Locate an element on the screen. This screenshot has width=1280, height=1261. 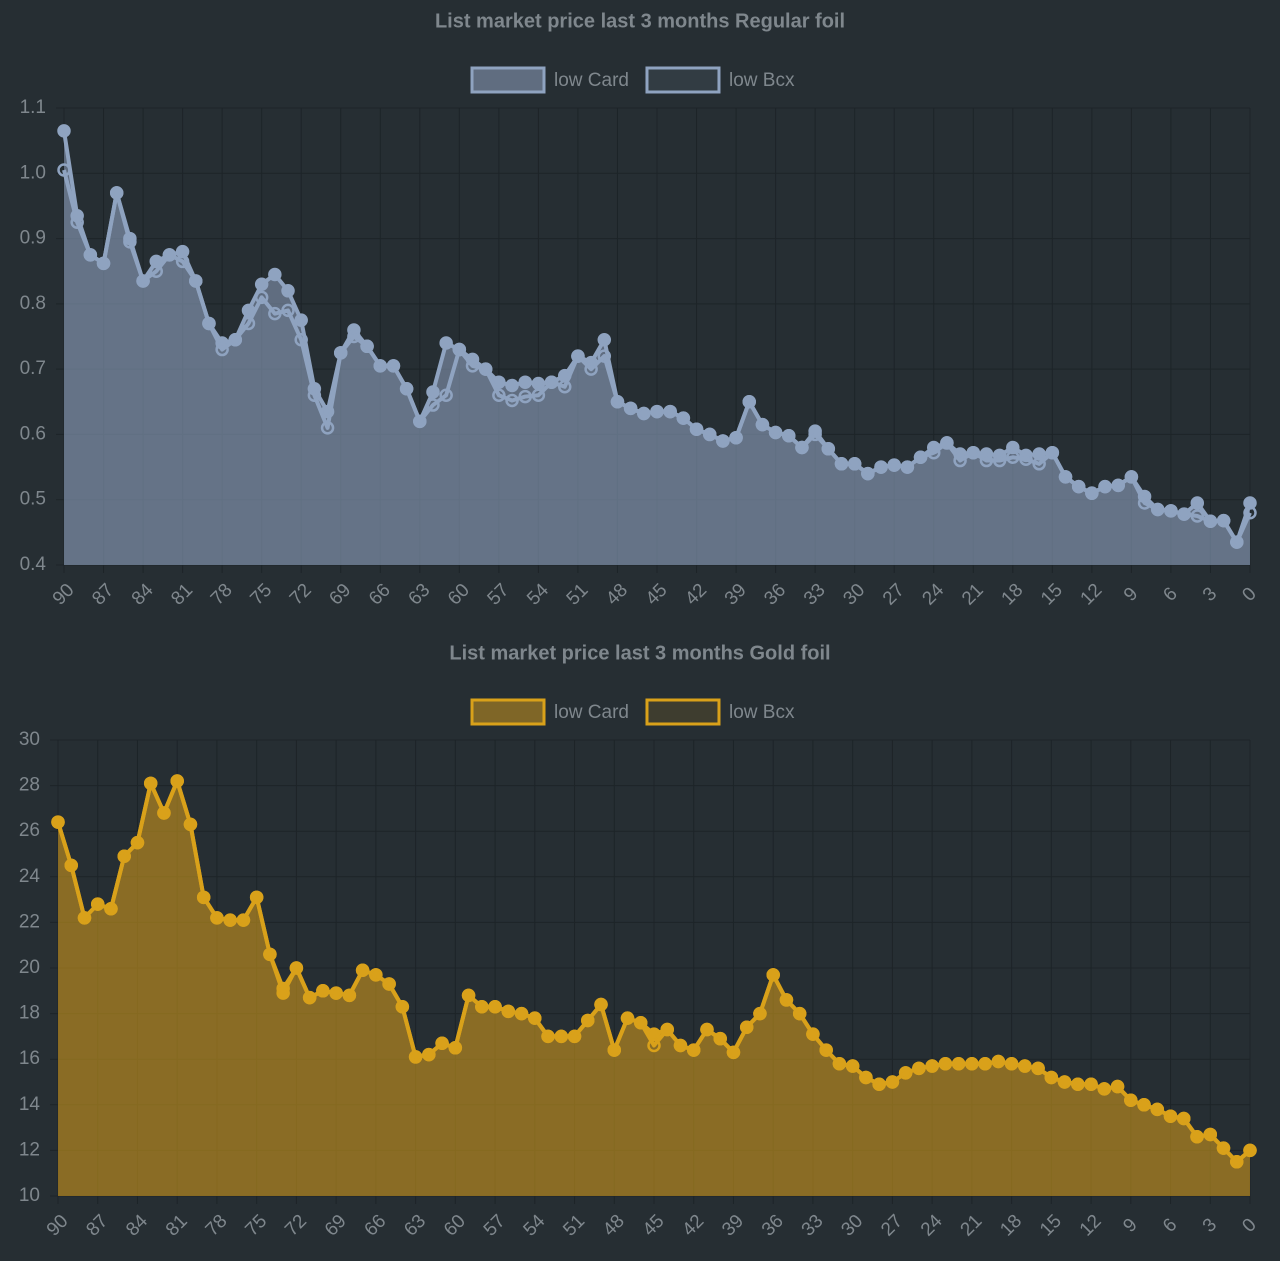
x-tick-label: 51 is located at coordinates (574, 1226).